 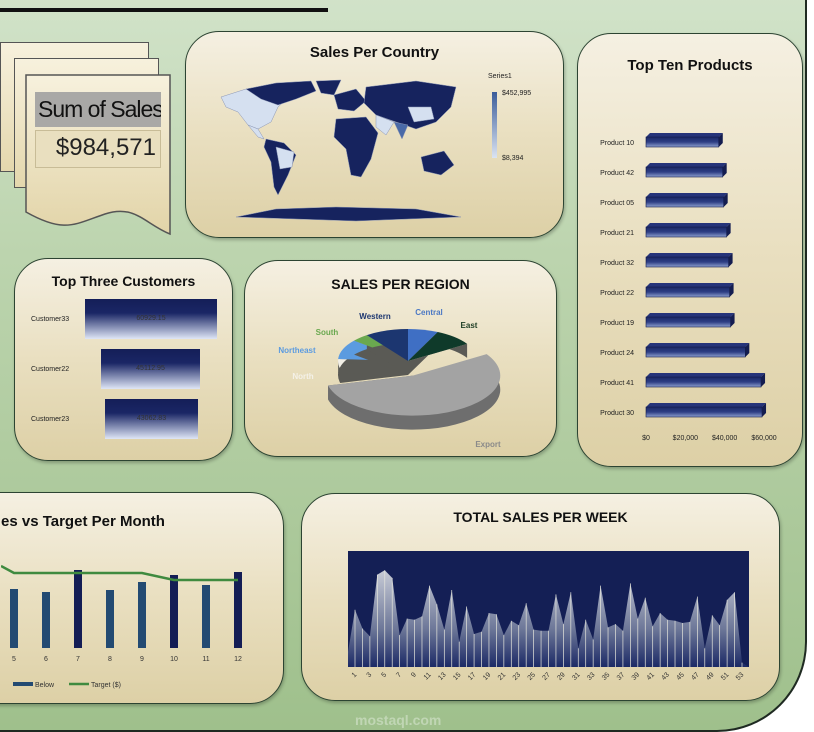 What do you see at coordinates (680, 676) in the screenshot?
I see `week-tick-label: 45` at bounding box center [680, 676].